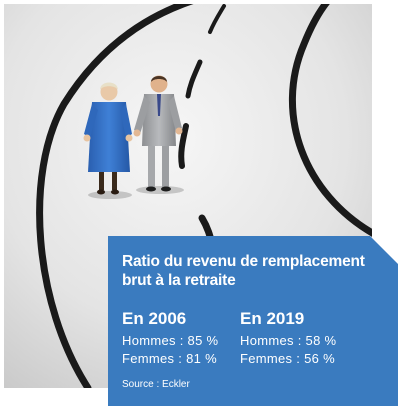  I want to click on women-ratio: Femmes : 81 %, so click(169, 358).